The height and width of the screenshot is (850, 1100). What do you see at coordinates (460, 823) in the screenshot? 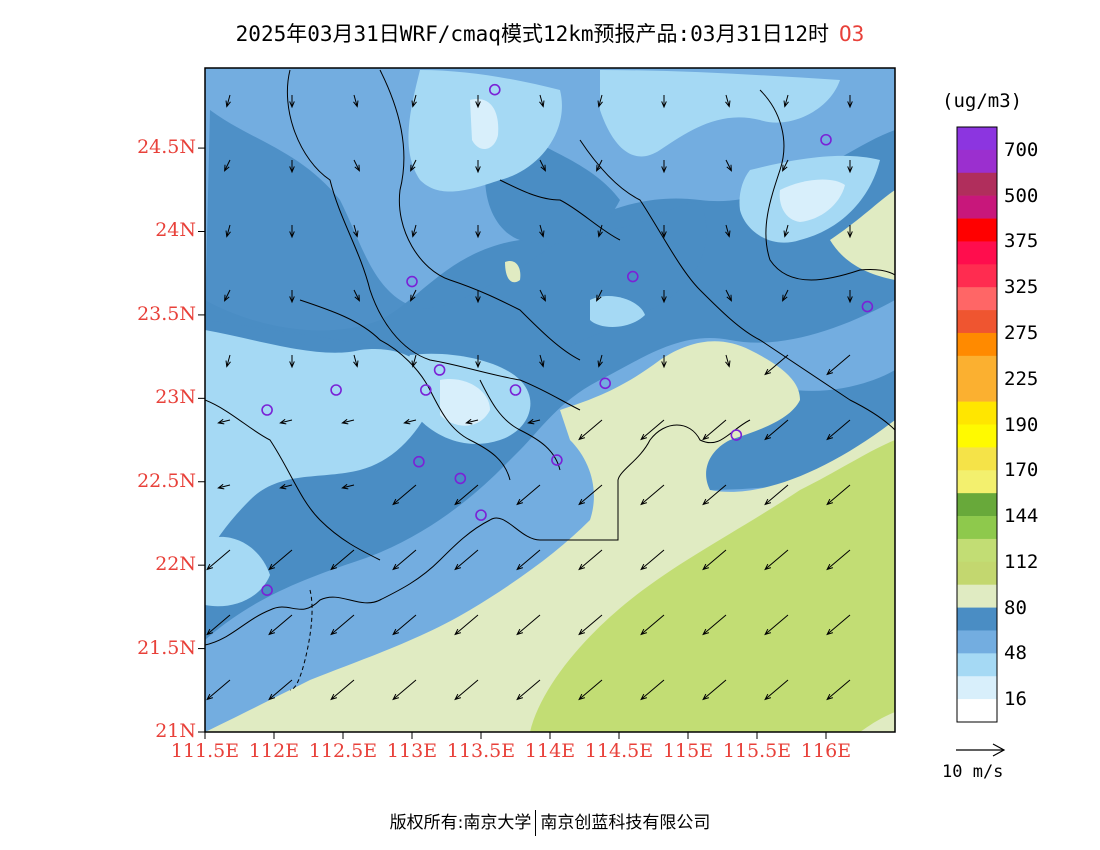
I see `copyright-left: 版权所有:南京大学` at bounding box center [460, 823].